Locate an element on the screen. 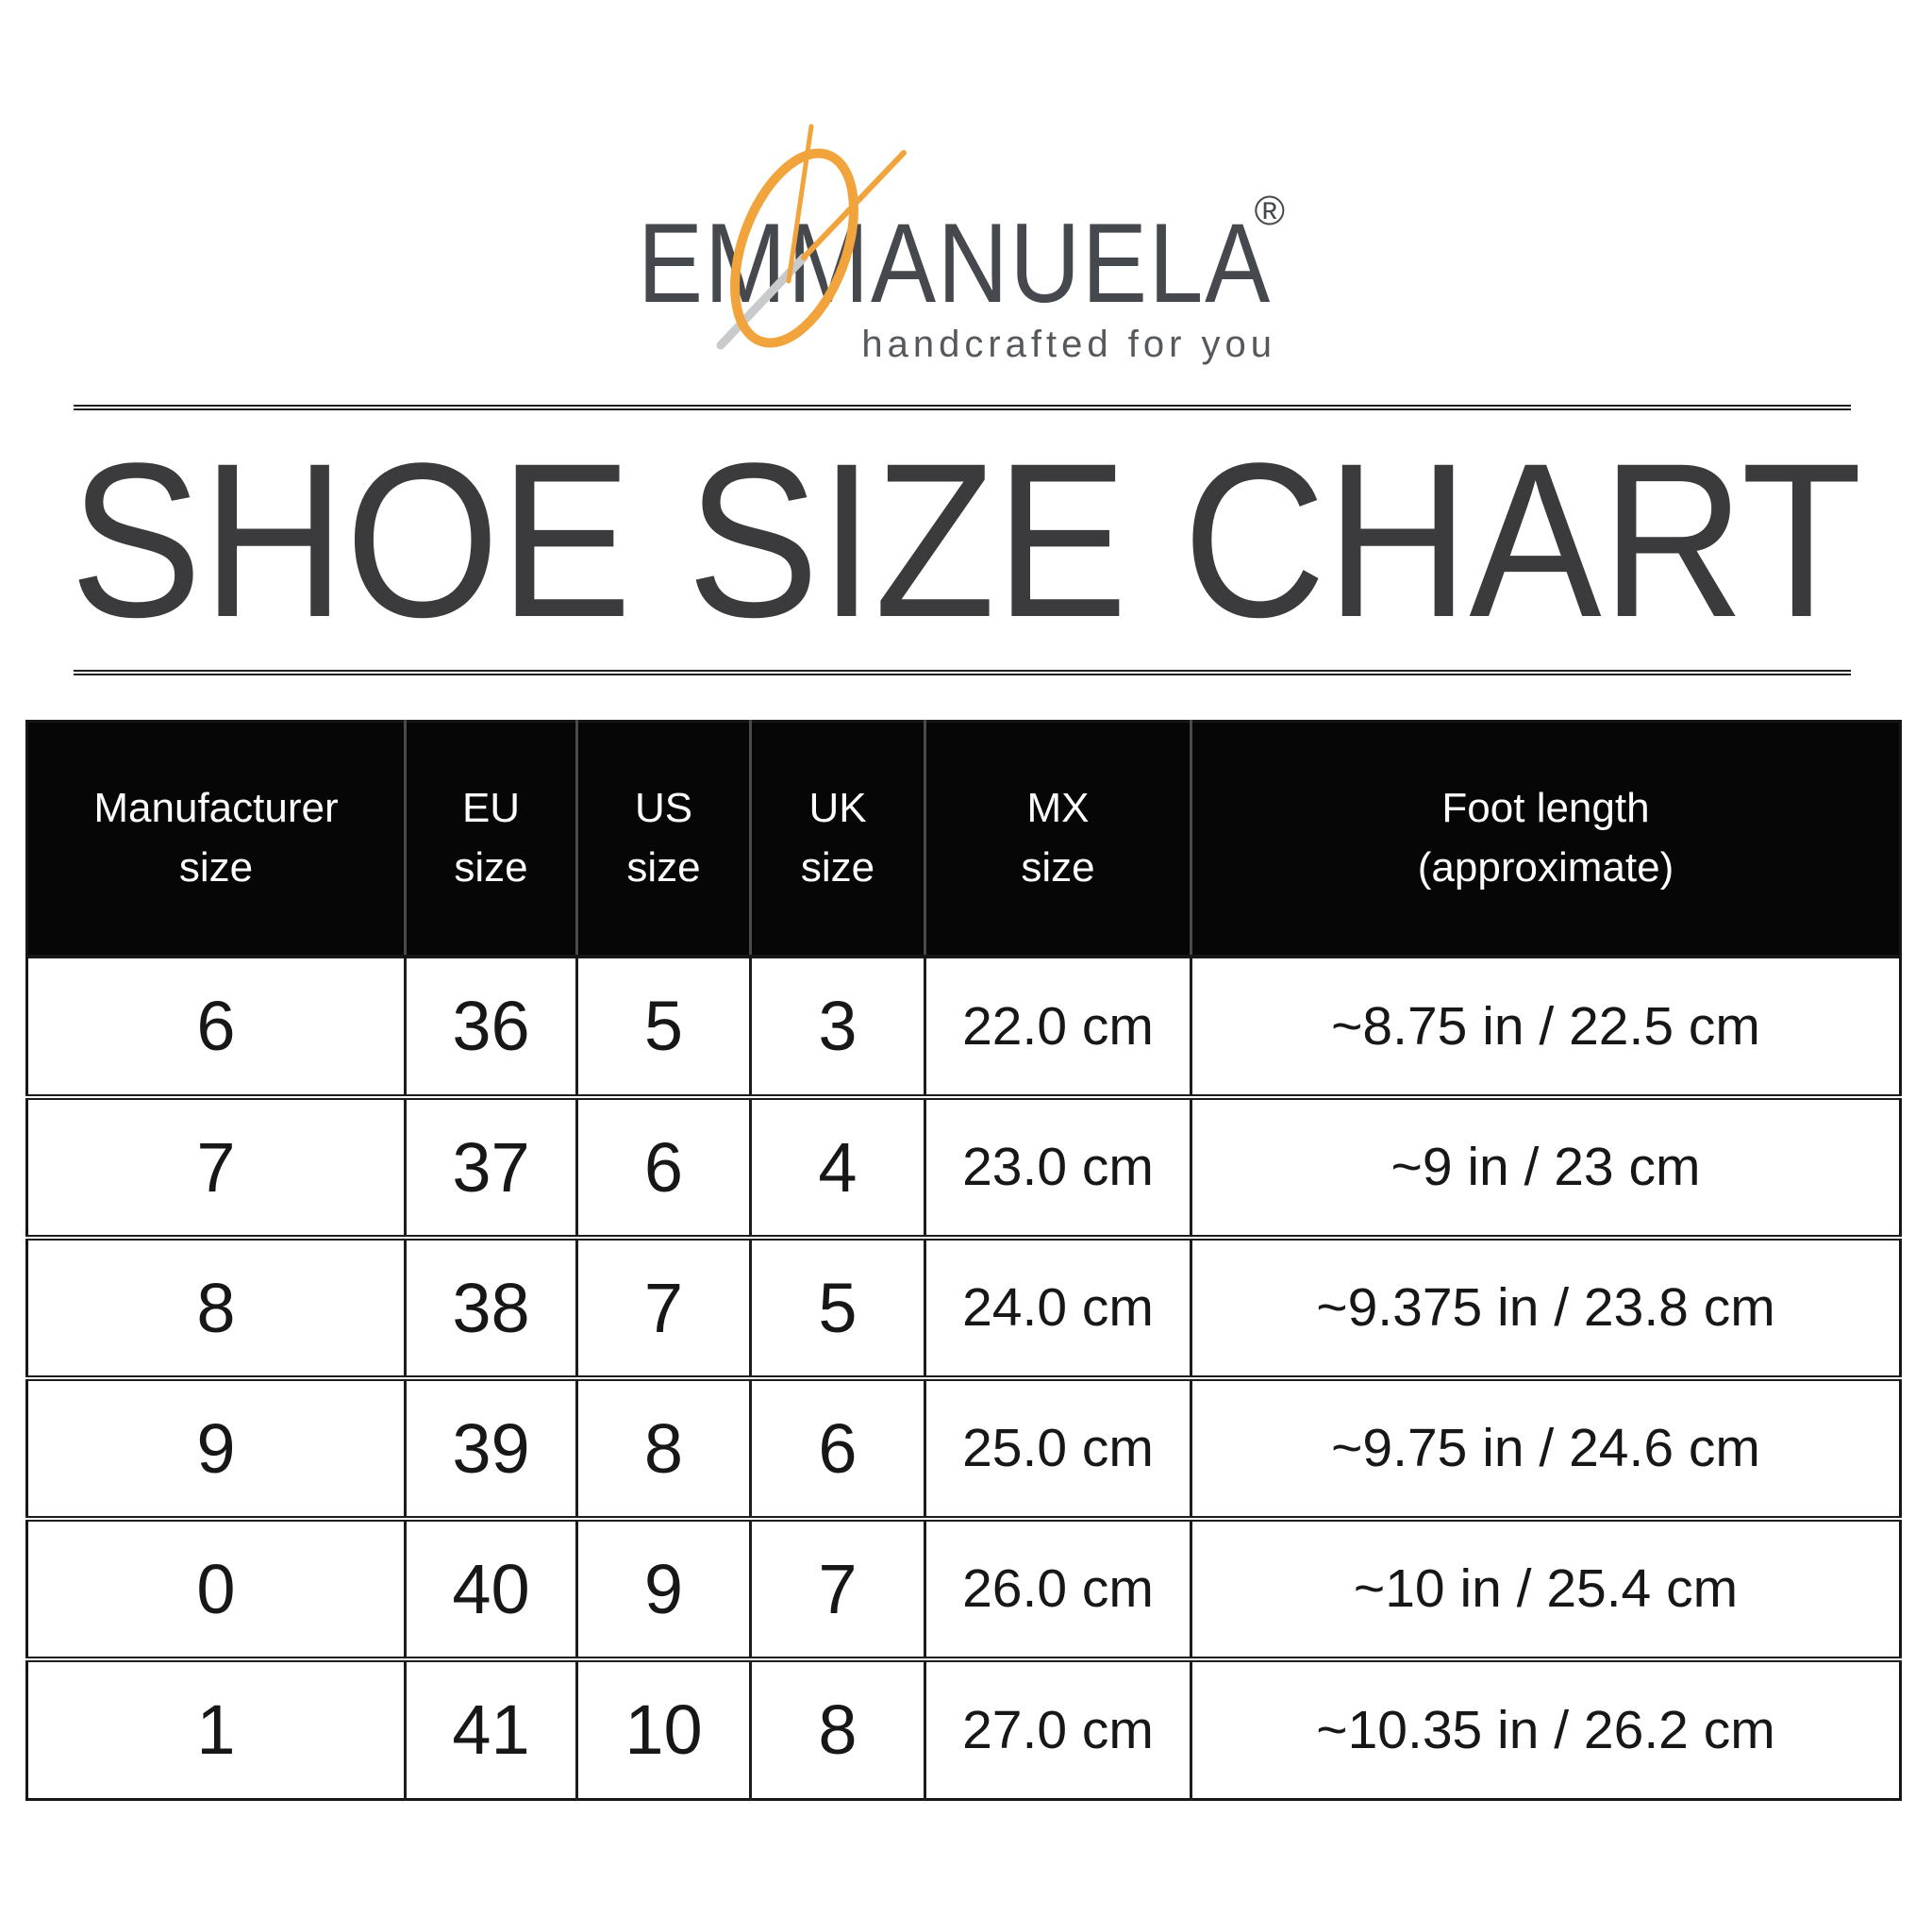 The height and width of the screenshot is (1932, 1932). cell-foot-length: ~9.375 in / 23.8 cm is located at coordinates (1546, 1306).